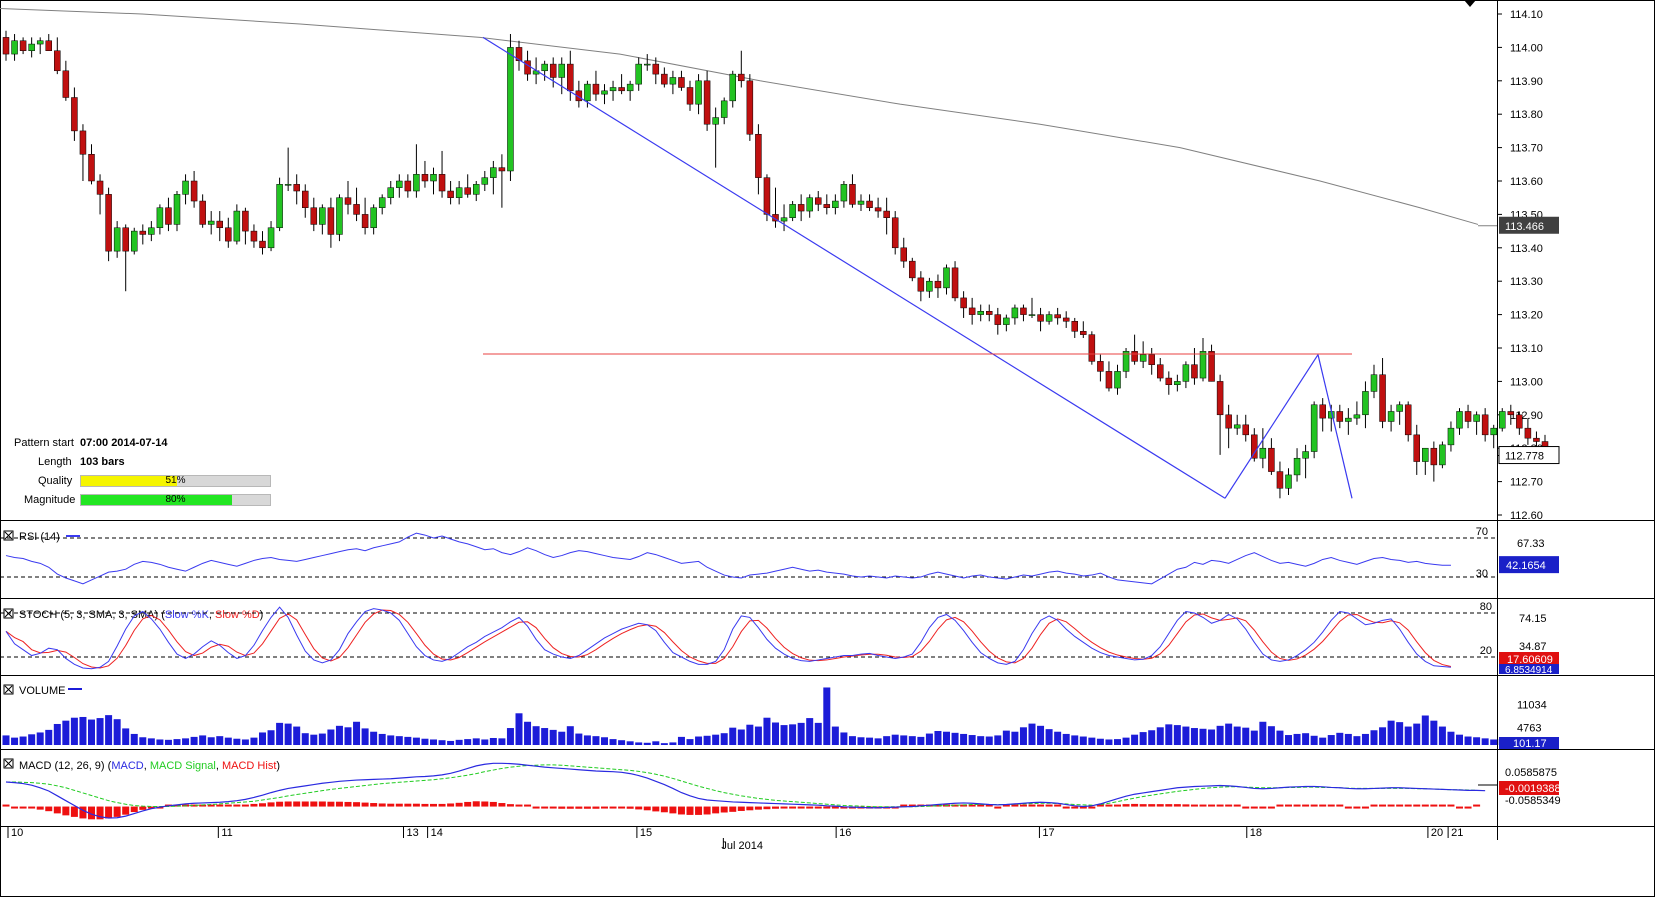 The width and height of the screenshot is (1655, 902). Describe the element at coordinates (413, 833) in the screenshot. I see `x-tick-label: 13` at that location.